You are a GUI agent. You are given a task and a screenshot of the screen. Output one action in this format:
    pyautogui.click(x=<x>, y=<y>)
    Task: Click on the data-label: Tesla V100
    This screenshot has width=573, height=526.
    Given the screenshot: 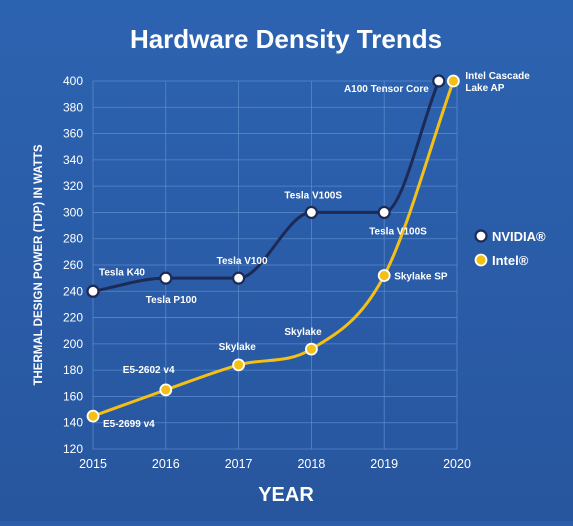 What is the action you would take?
    pyautogui.click(x=242, y=261)
    